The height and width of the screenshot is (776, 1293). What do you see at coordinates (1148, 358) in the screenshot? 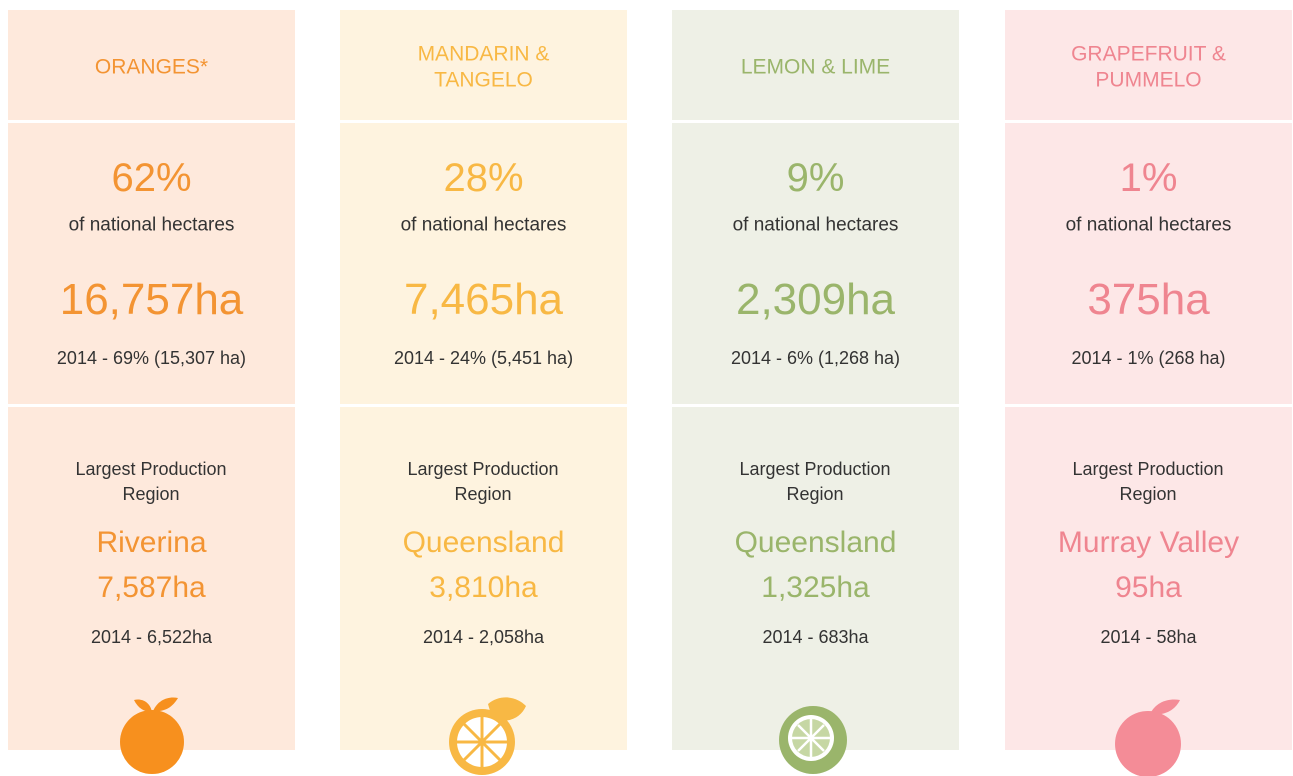
I see `prior: 2014 - 1% (268 ha)` at bounding box center [1148, 358].